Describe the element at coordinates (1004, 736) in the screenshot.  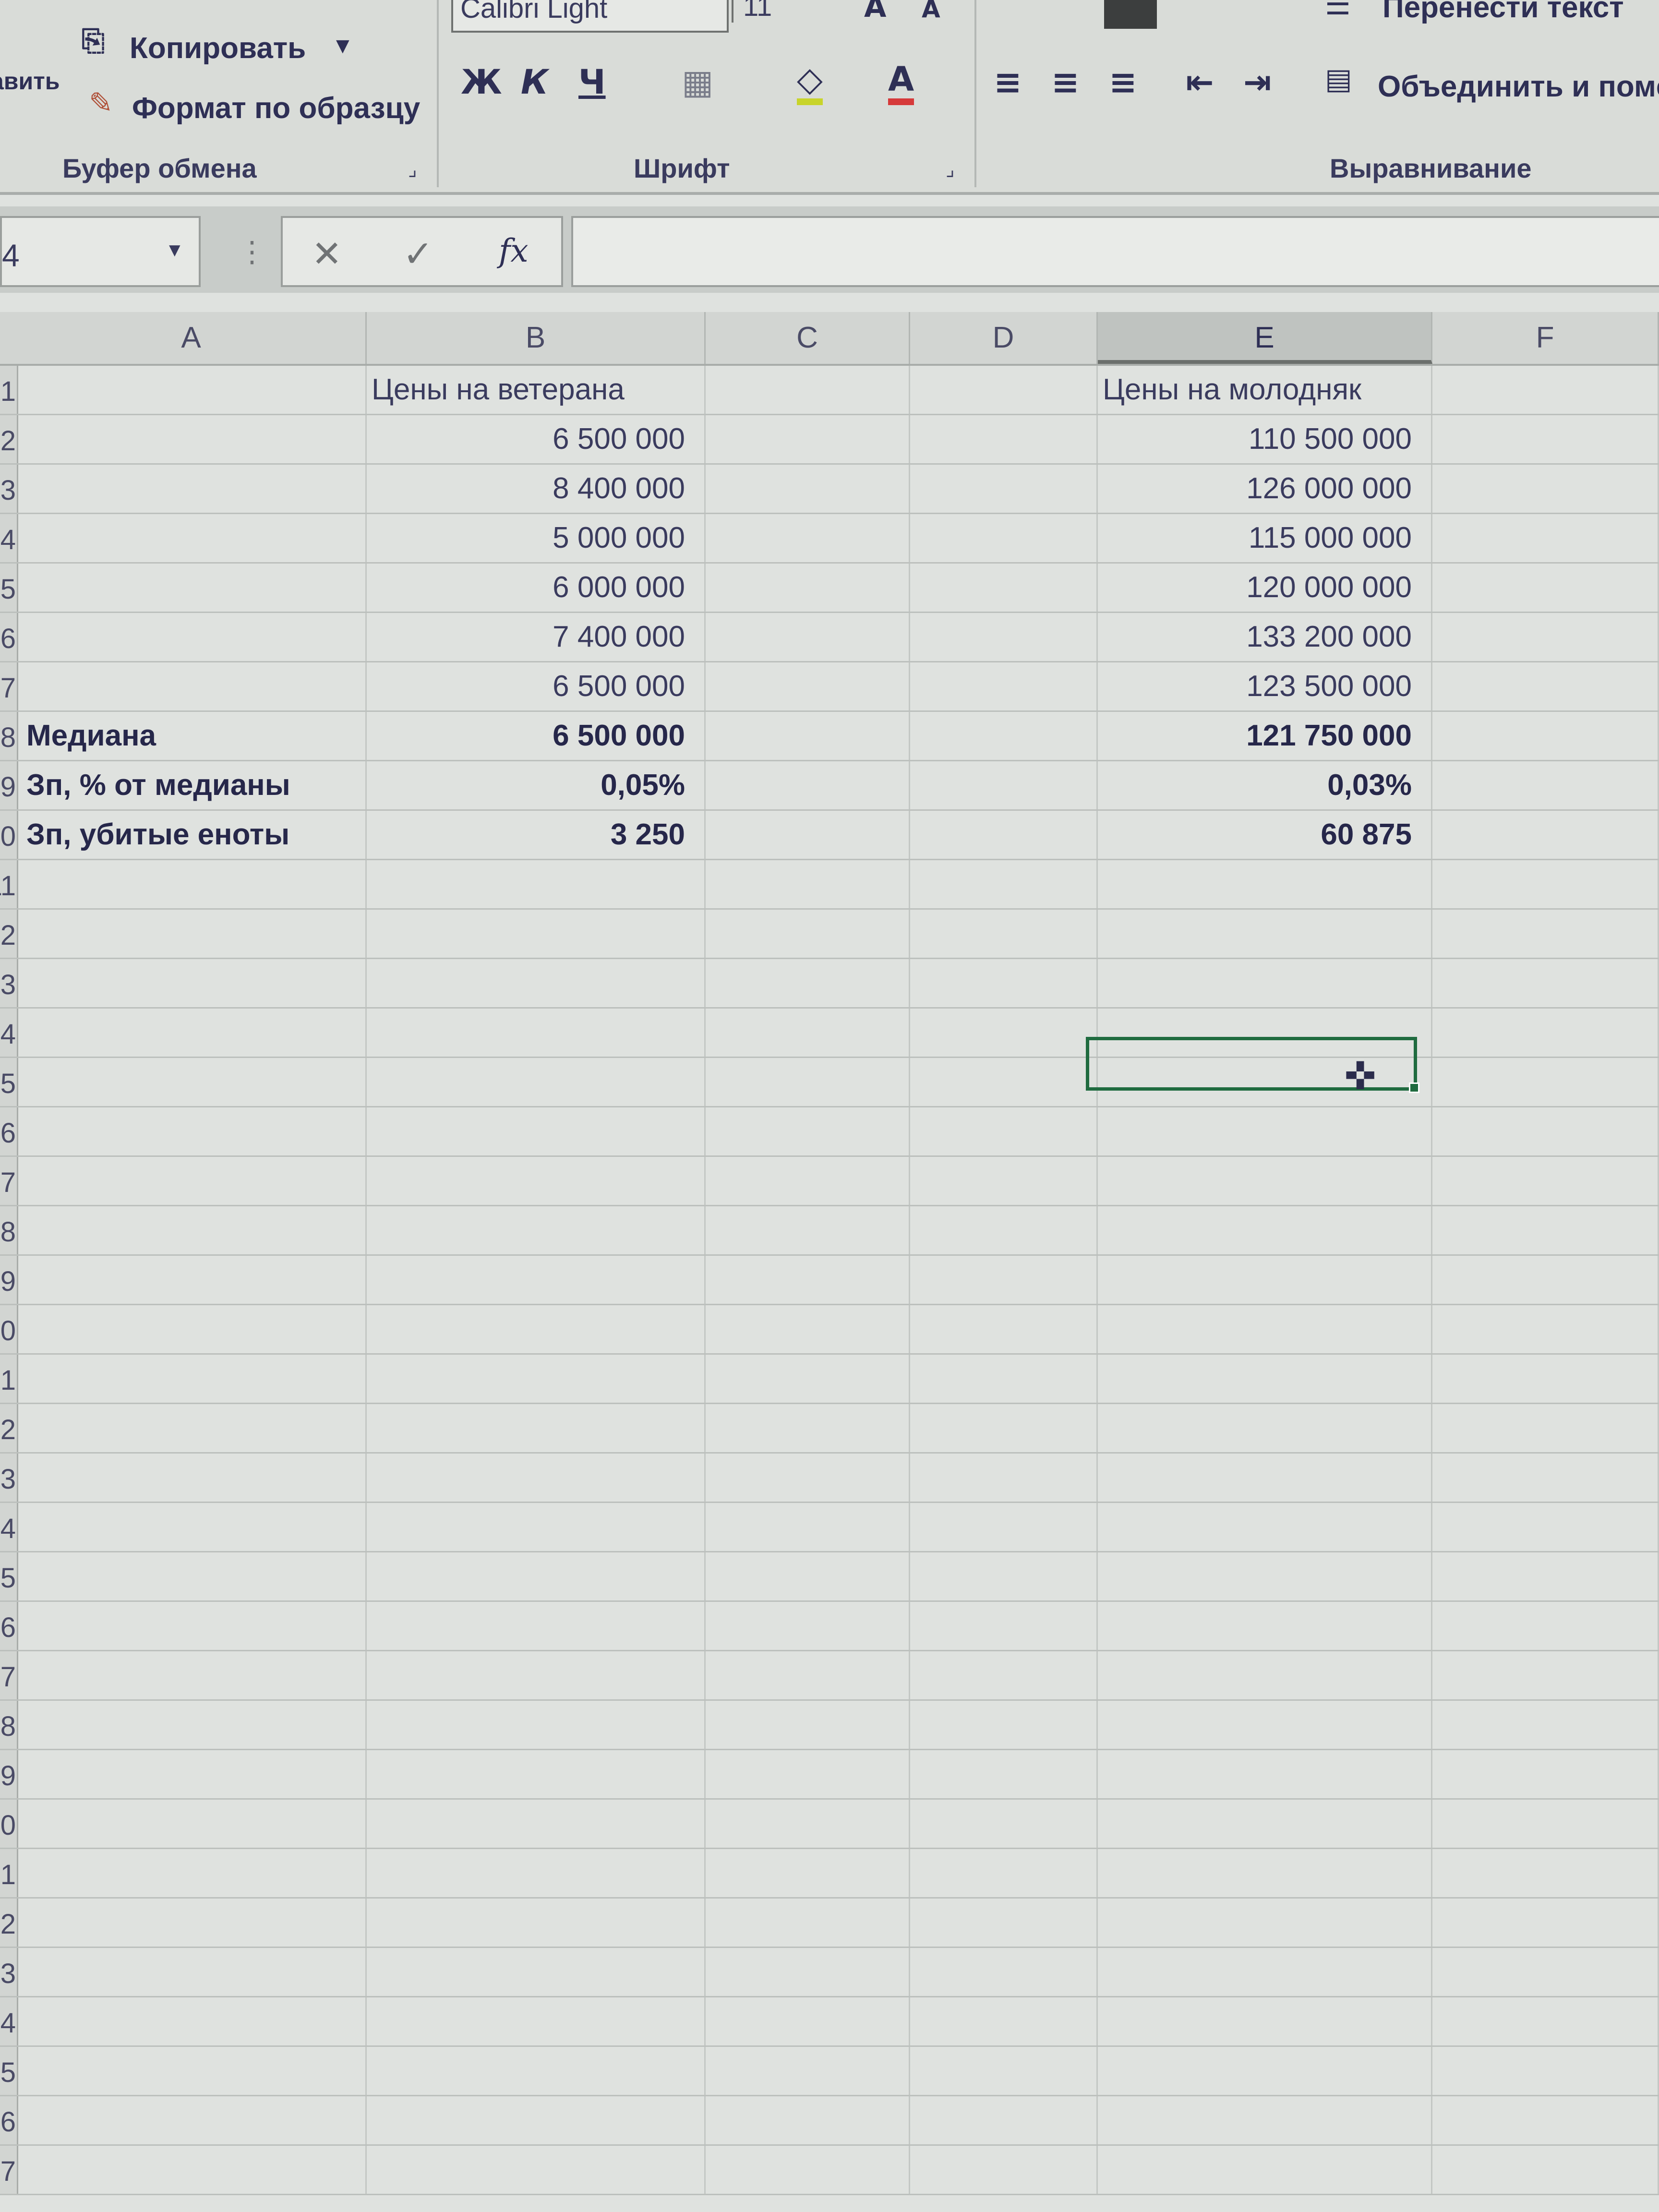
I see `cell-d8` at that location.